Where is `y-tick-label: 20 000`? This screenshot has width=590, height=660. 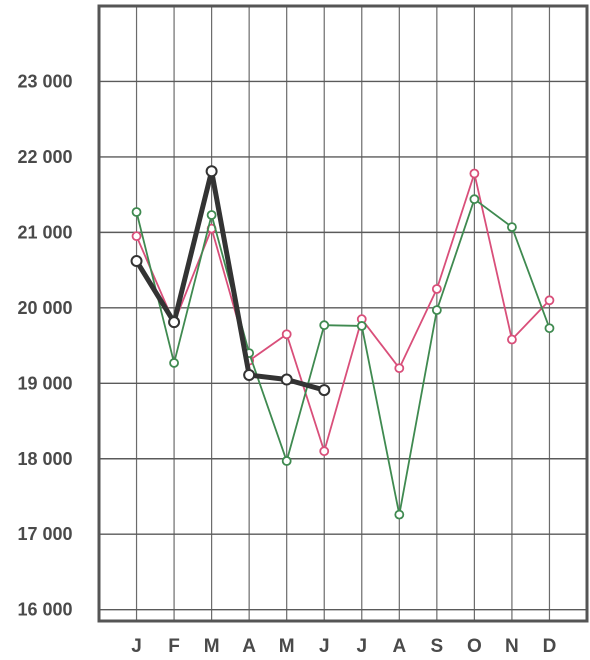 y-tick-label: 20 000 is located at coordinates (44, 308).